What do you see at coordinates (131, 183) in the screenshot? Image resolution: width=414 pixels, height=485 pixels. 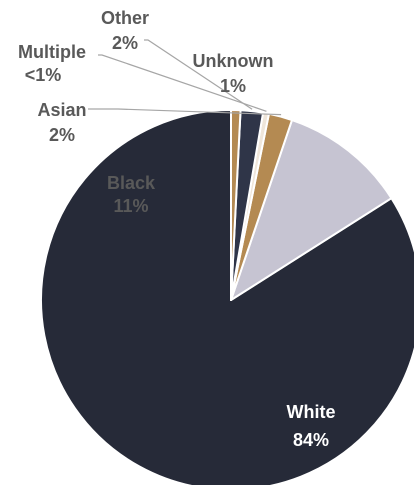 I see `label-black-name: Black` at bounding box center [131, 183].